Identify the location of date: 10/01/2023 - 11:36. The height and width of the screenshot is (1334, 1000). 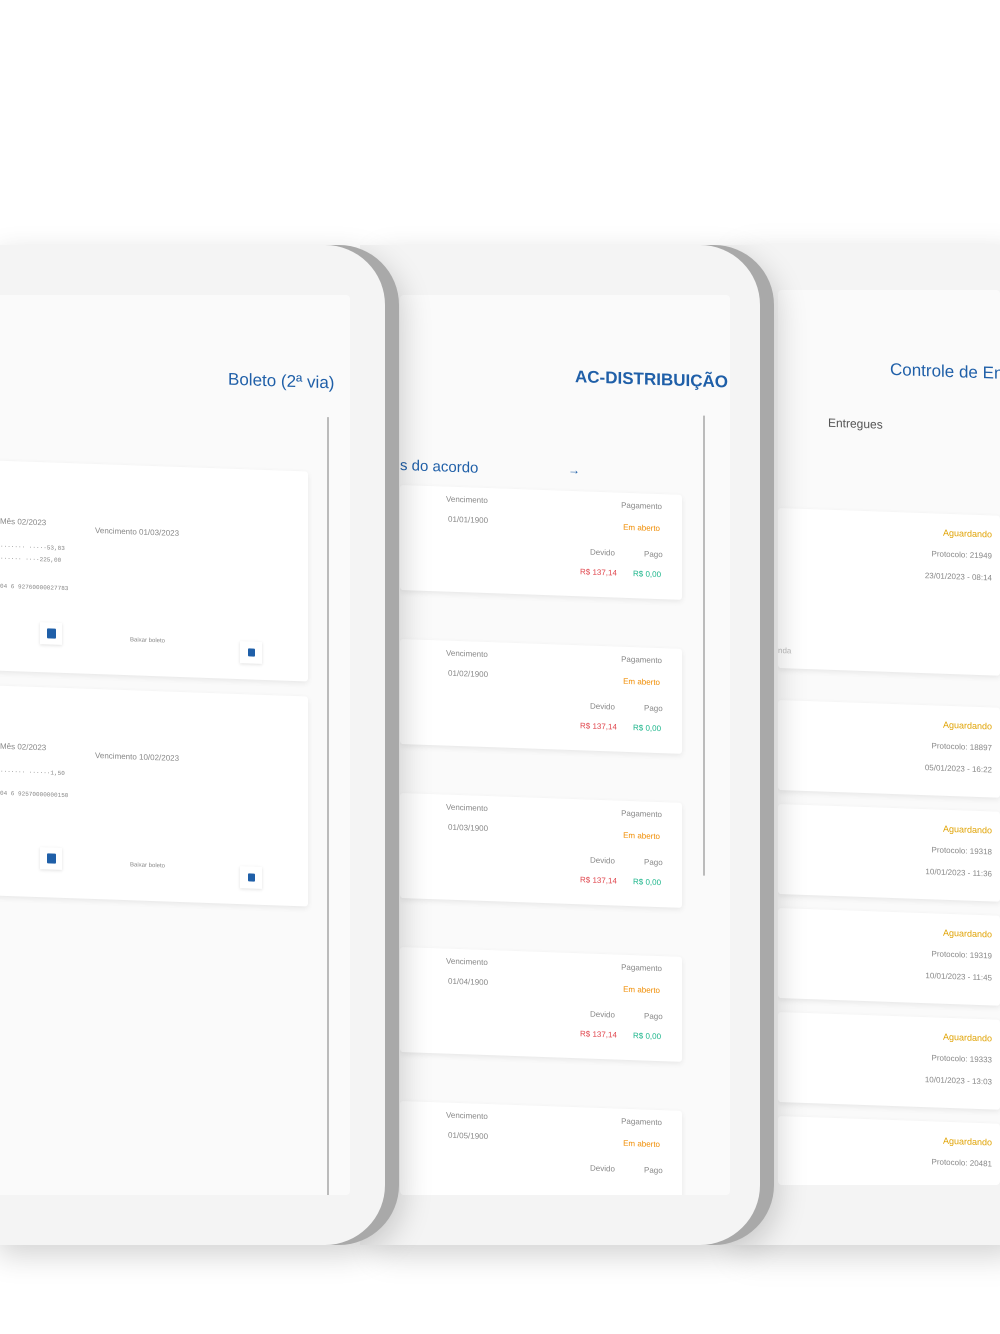
(958, 873).